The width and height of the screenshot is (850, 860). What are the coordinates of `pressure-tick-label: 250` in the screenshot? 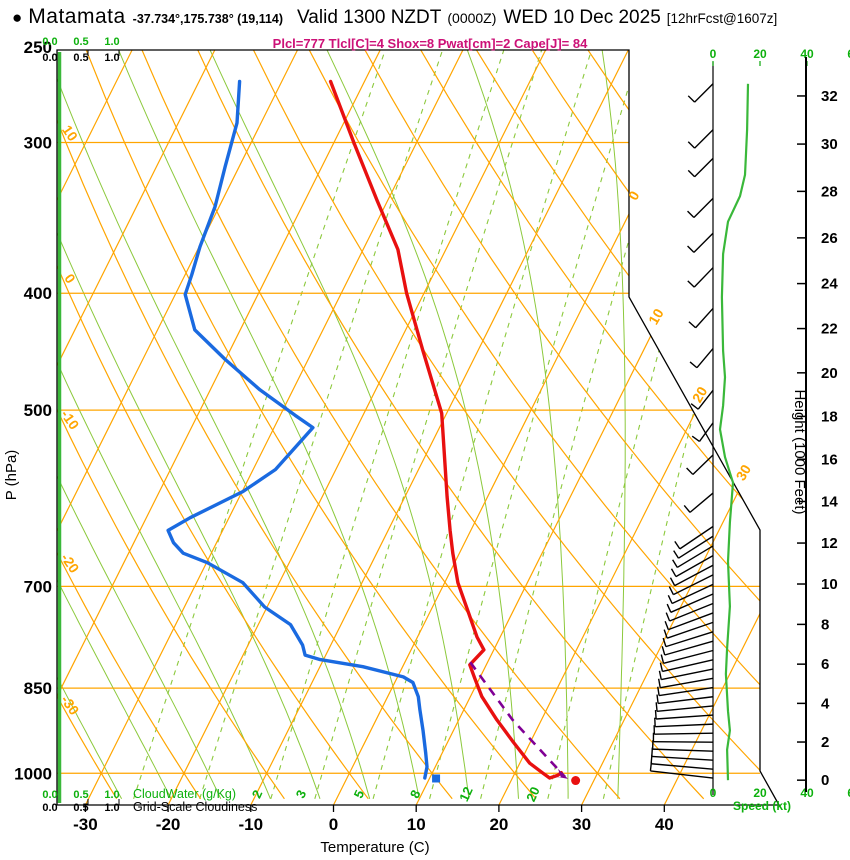 It's located at (38, 47).